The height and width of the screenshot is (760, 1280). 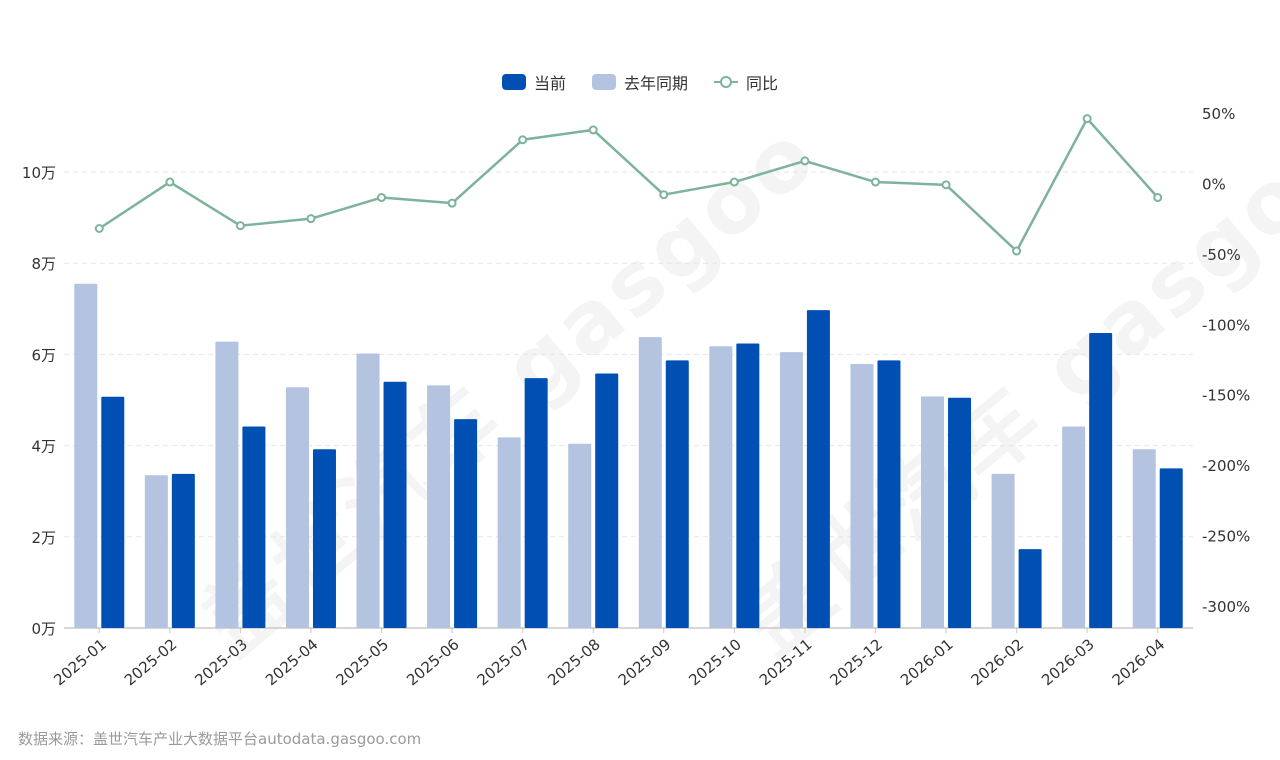 What do you see at coordinates (39, 173) in the screenshot?
I see `left-axis-tick-label: 10万` at bounding box center [39, 173].